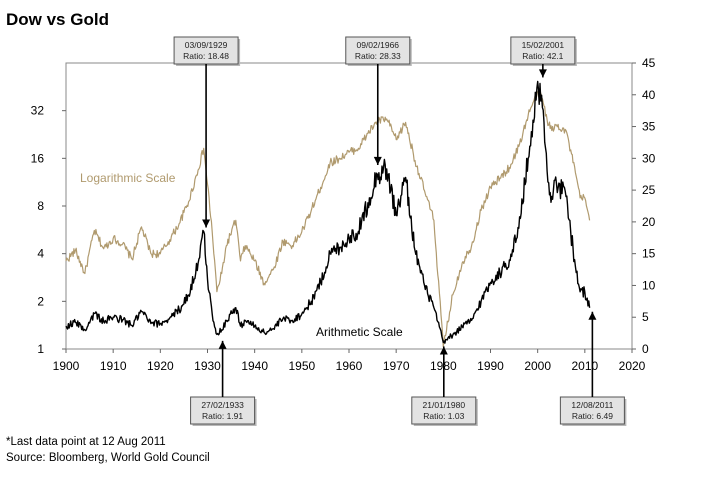  I want to click on chart-title: Dow vs Gold, so click(57, 19).